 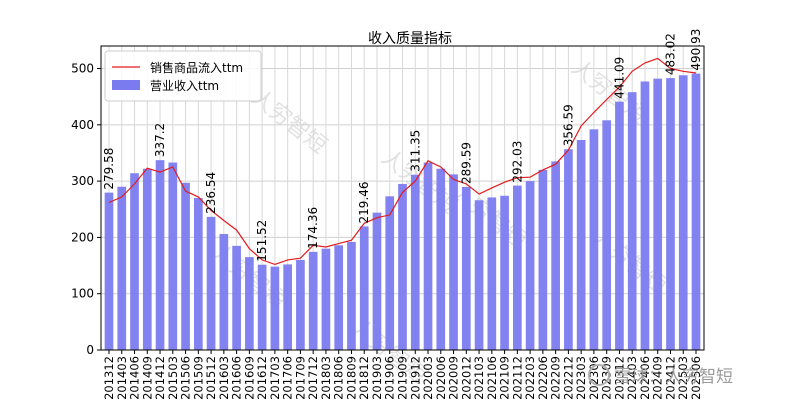 What do you see at coordinates (543, 378) in the screenshot?
I see `x-tick-label: 202206` at bounding box center [543, 378].